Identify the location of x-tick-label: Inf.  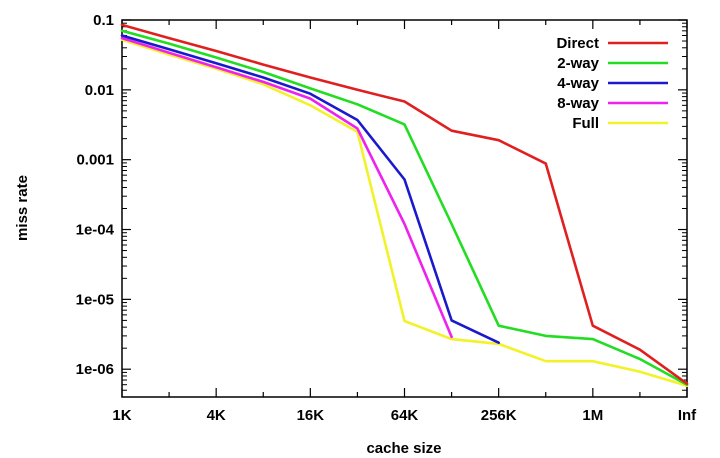
(687, 415).